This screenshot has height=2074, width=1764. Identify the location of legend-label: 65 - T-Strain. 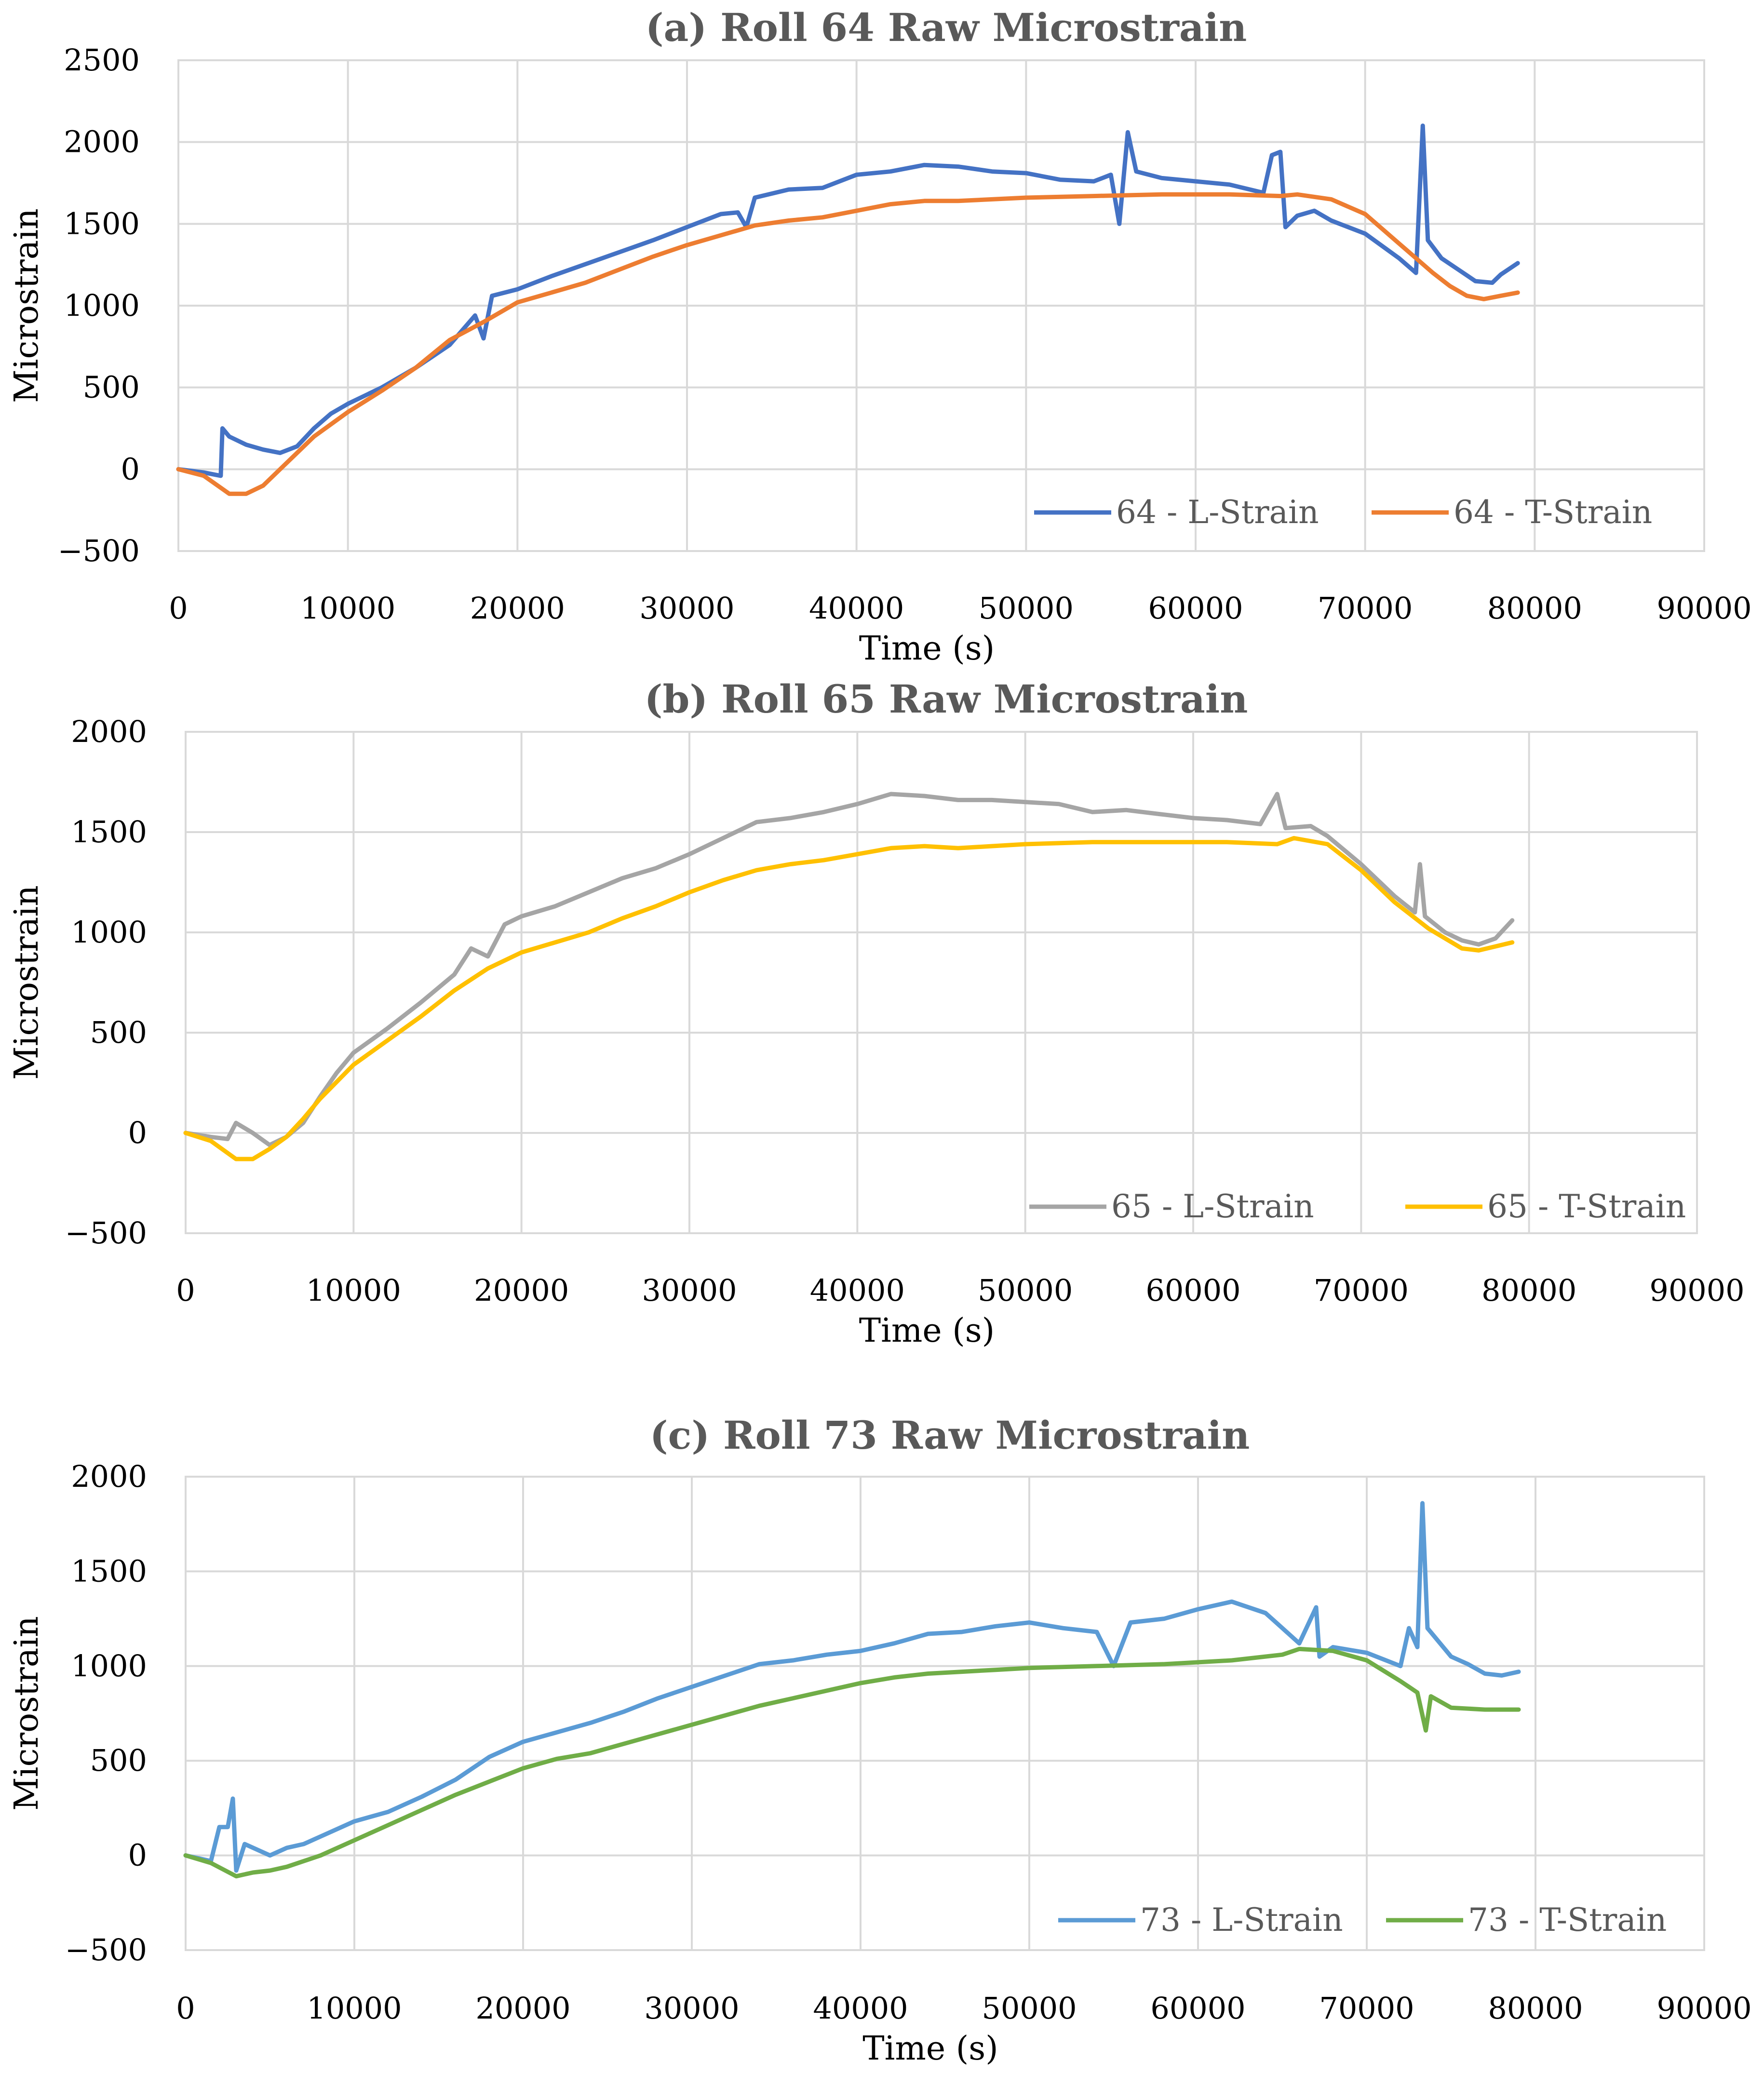
(1586, 1206).